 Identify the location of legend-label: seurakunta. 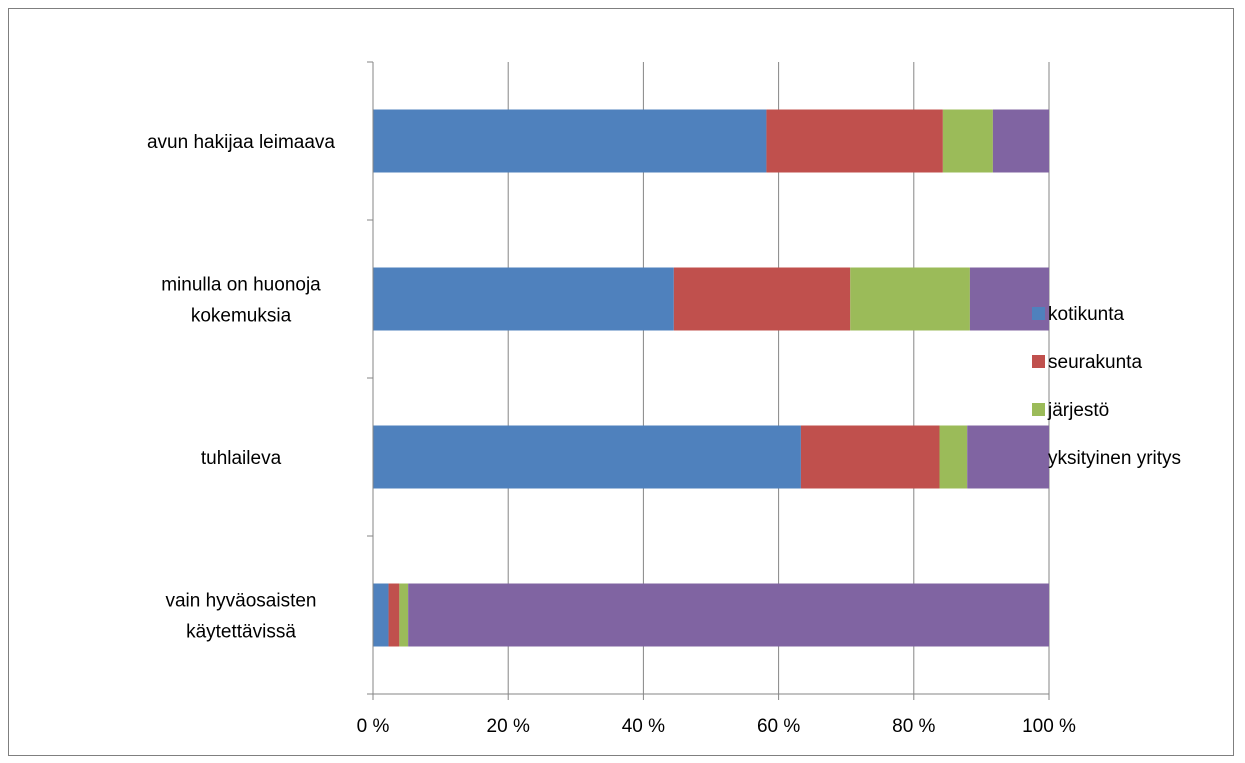
(1095, 362).